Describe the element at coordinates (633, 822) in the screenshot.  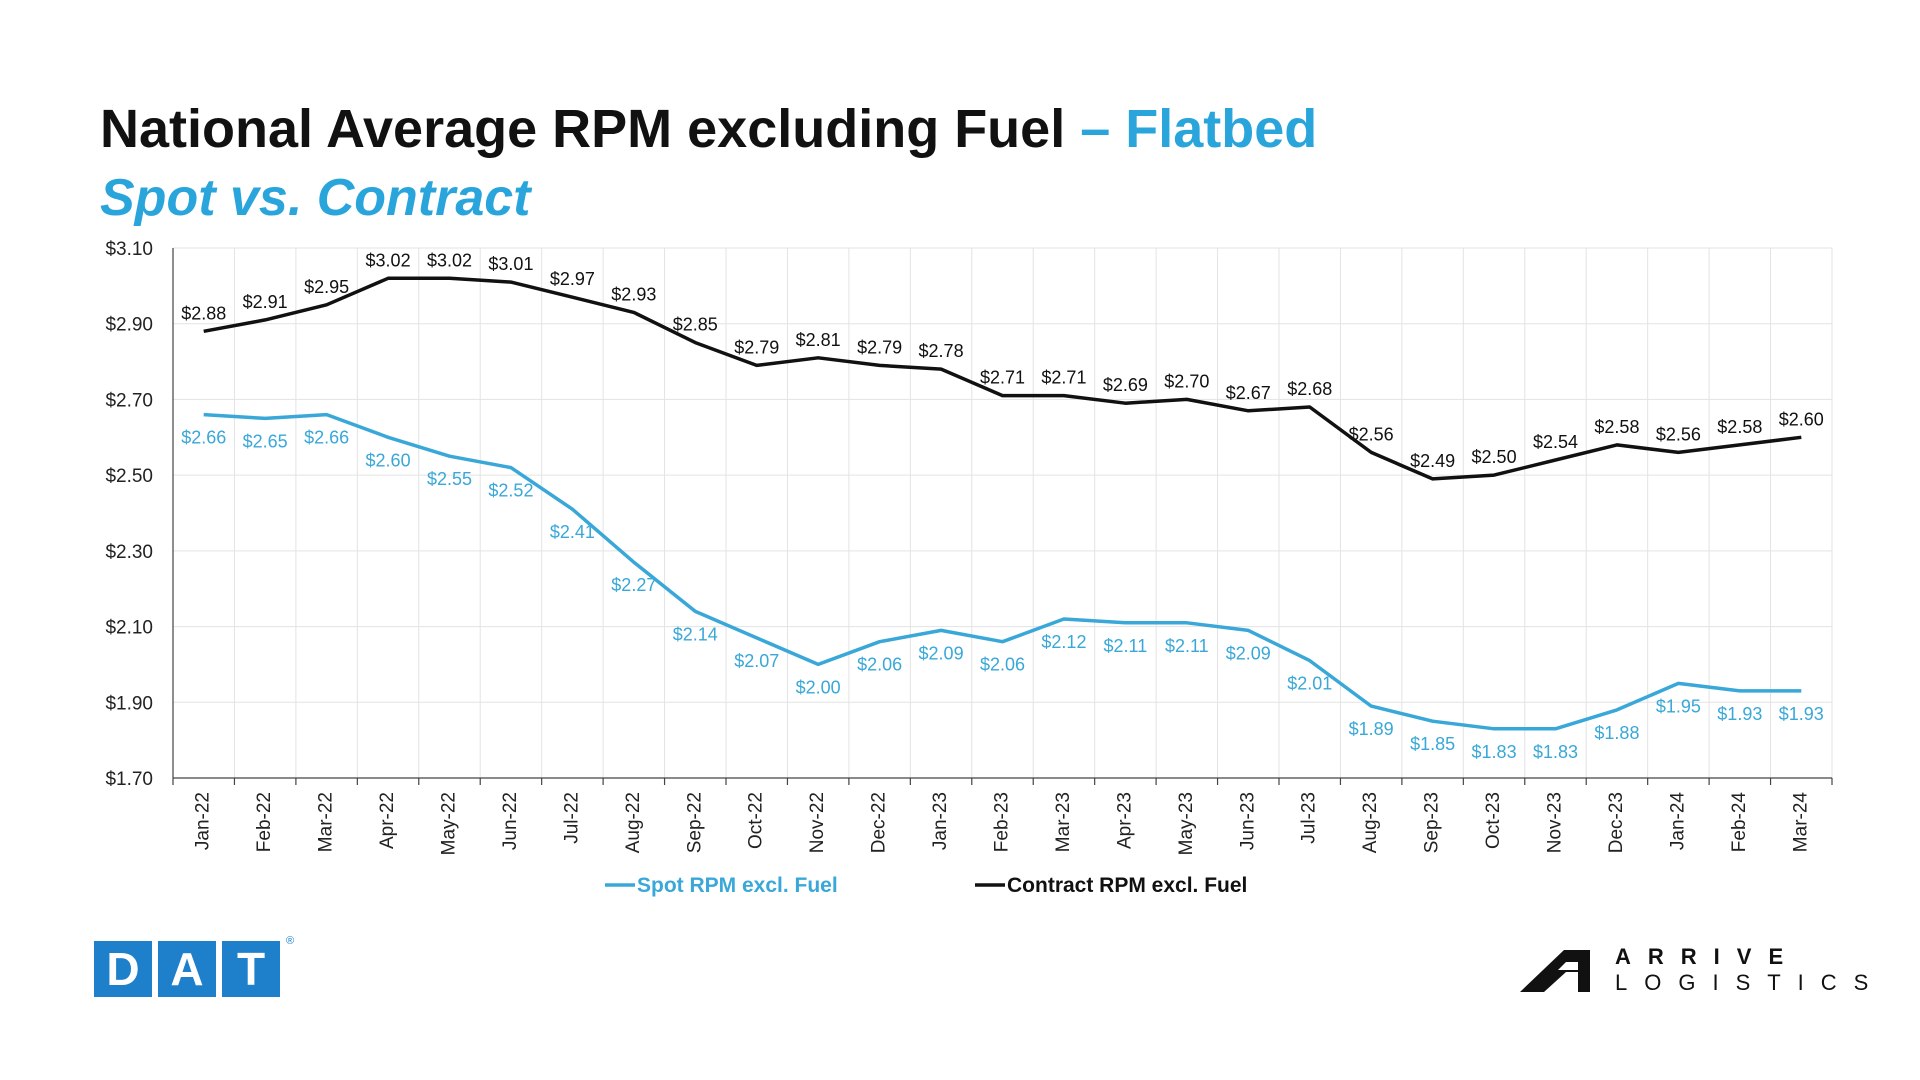
I see `x-tick-label: Aug-22` at that location.